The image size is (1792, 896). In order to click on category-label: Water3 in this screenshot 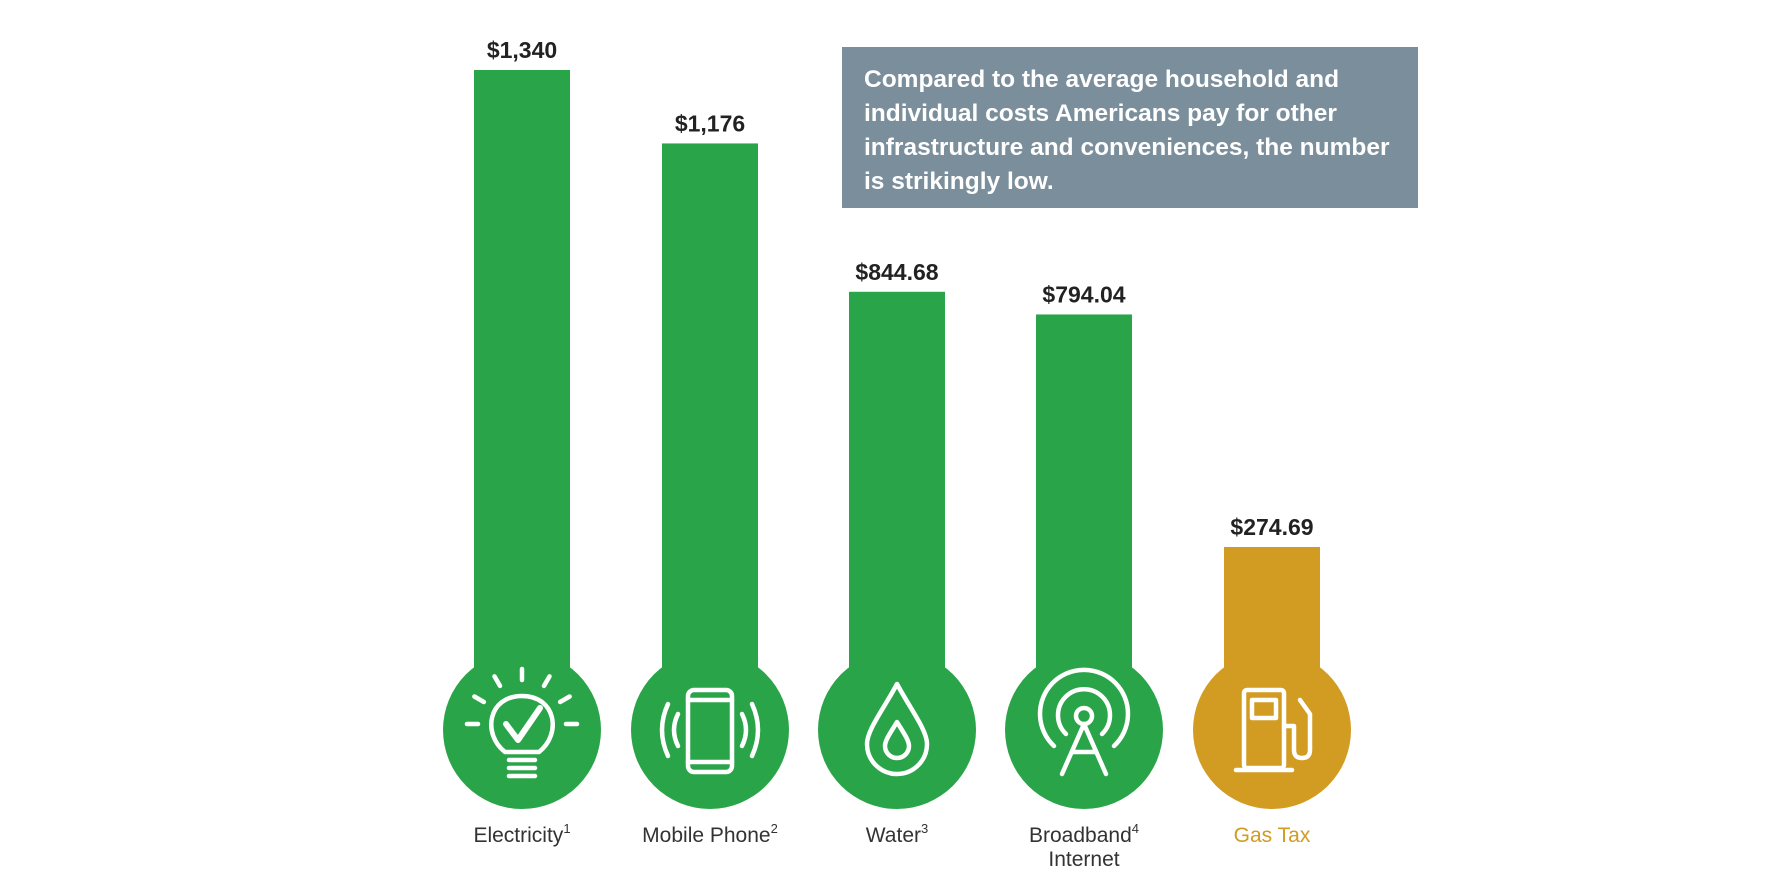, I will do `click(897, 834)`.